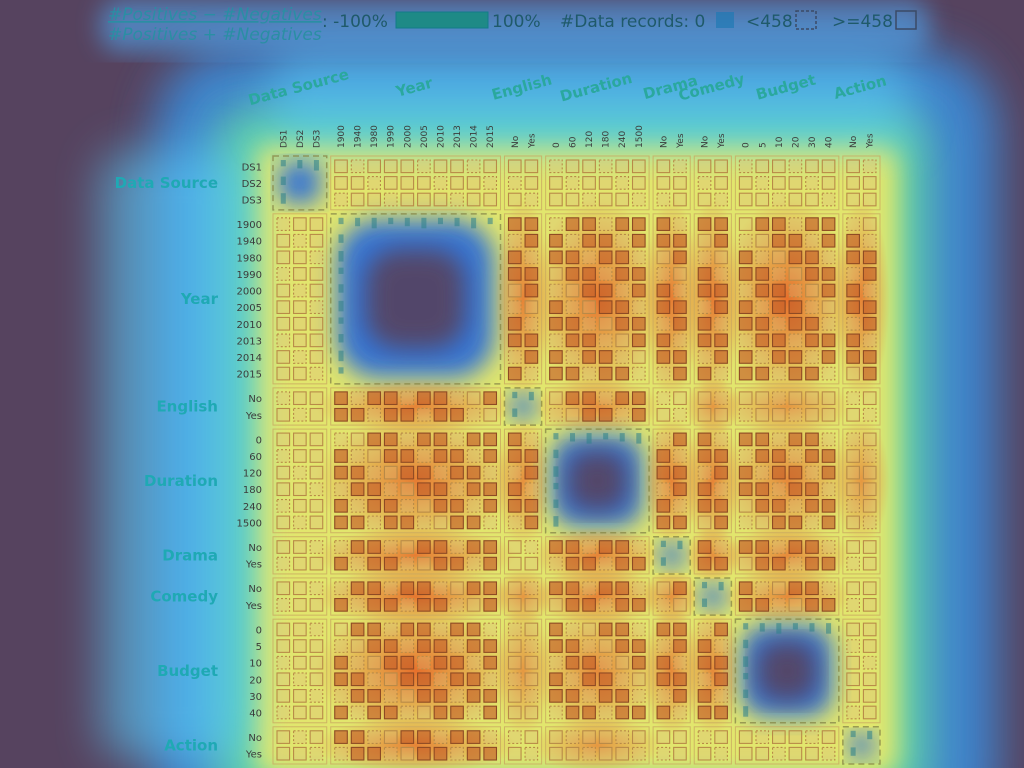  I want to click on legend-swatch-zero, so click(725, 20).